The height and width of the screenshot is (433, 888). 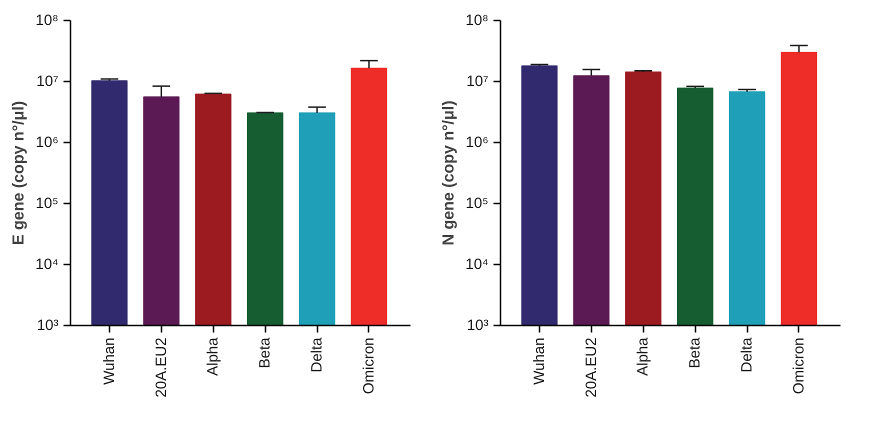 What do you see at coordinates (449, 173) in the screenshot?
I see `y-axis-title: N gene (copy n°/μl)` at bounding box center [449, 173].